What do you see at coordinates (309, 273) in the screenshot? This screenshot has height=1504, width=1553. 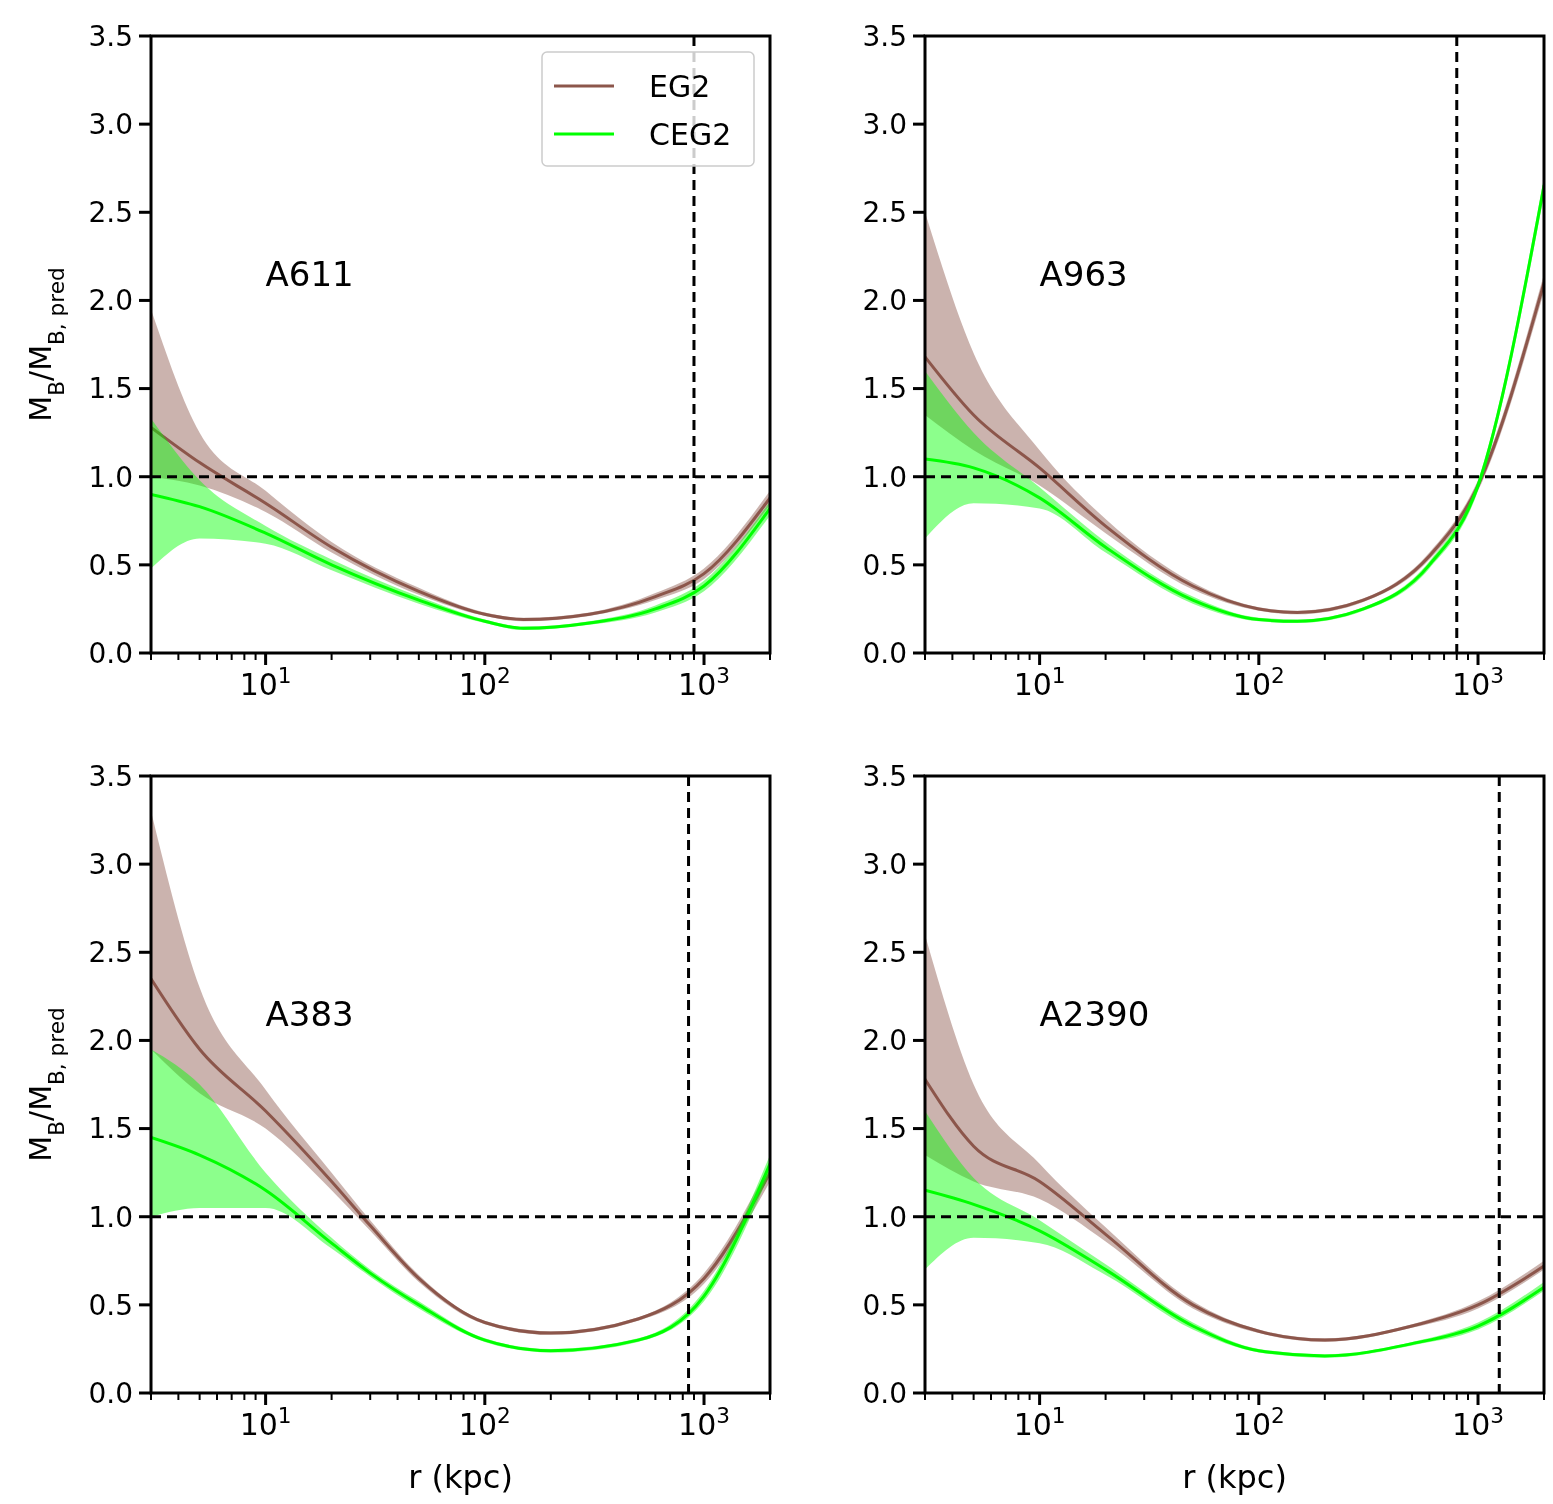 I see `annotation: A611` at bounding box center [309, 273].